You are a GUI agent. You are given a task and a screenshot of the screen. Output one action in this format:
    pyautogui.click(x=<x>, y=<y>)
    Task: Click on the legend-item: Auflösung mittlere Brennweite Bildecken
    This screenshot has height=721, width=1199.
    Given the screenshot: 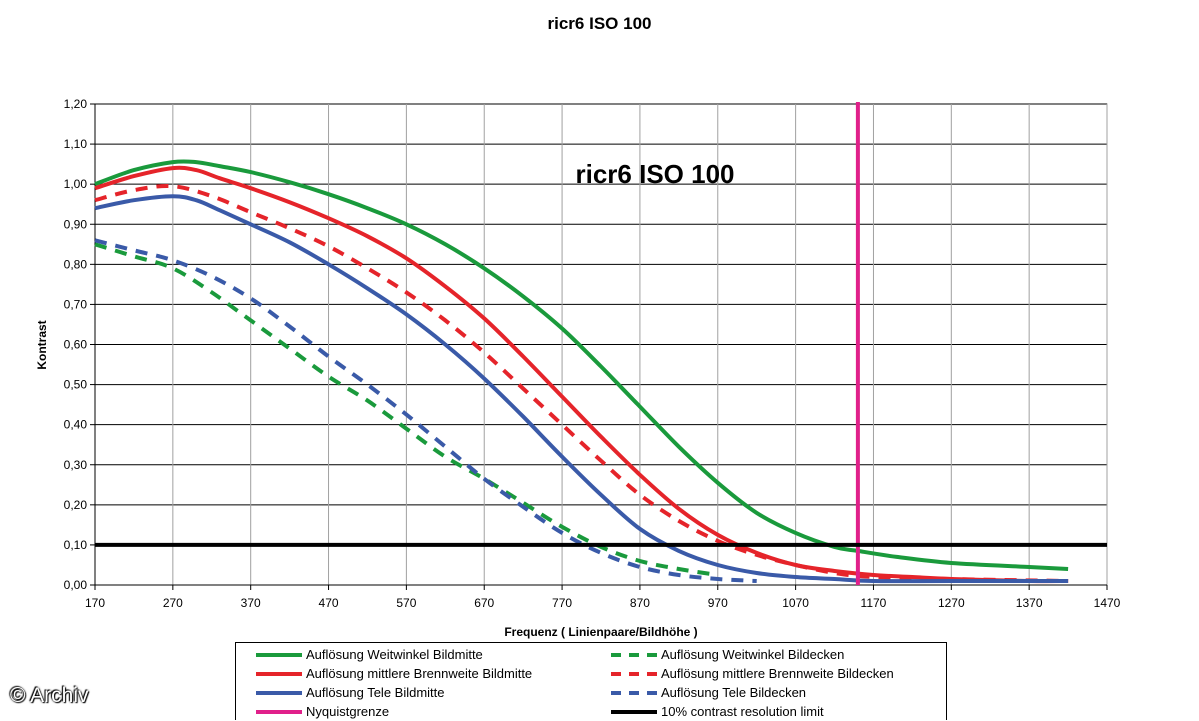 What is the action you would take?
    pyautogui.click(x=752, y=673)
    